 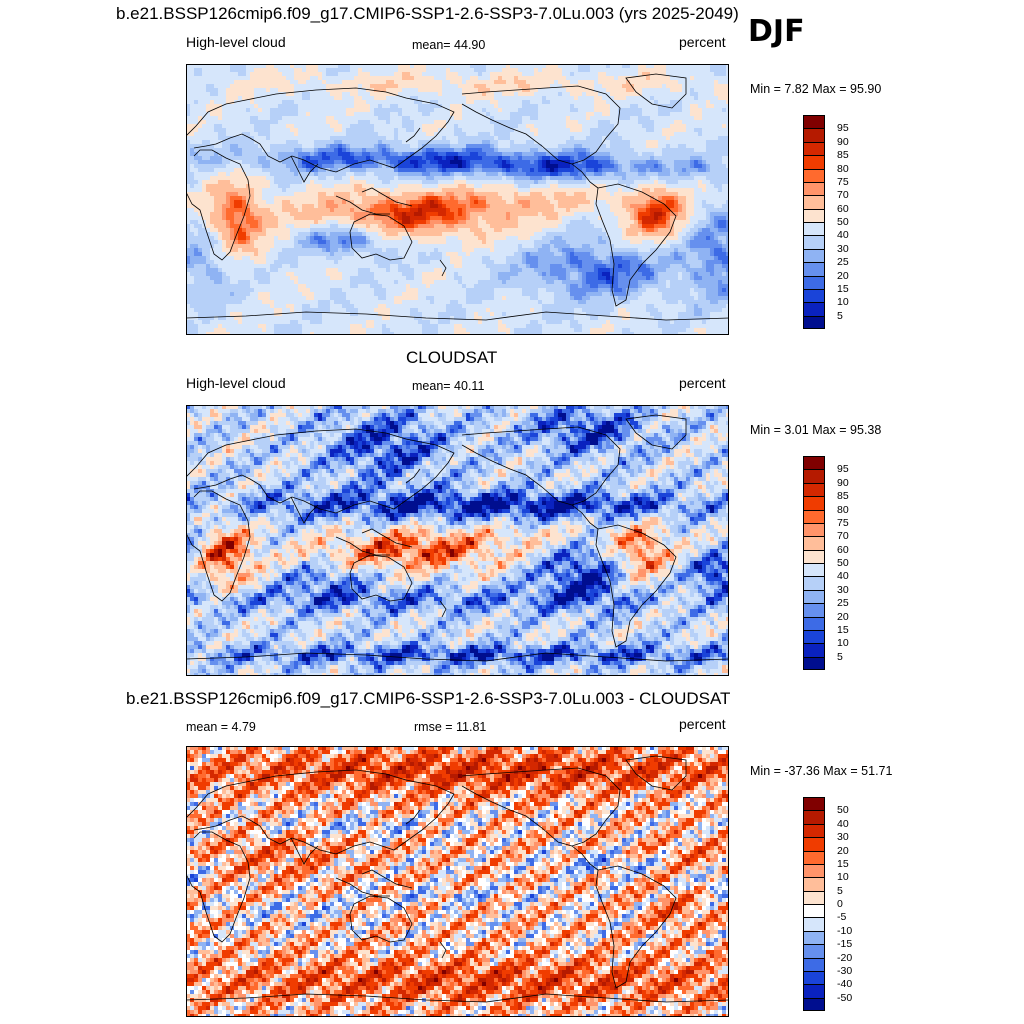 I want to click on panel-2-variable-label: High-level cloud, so click(x=236, y=383).